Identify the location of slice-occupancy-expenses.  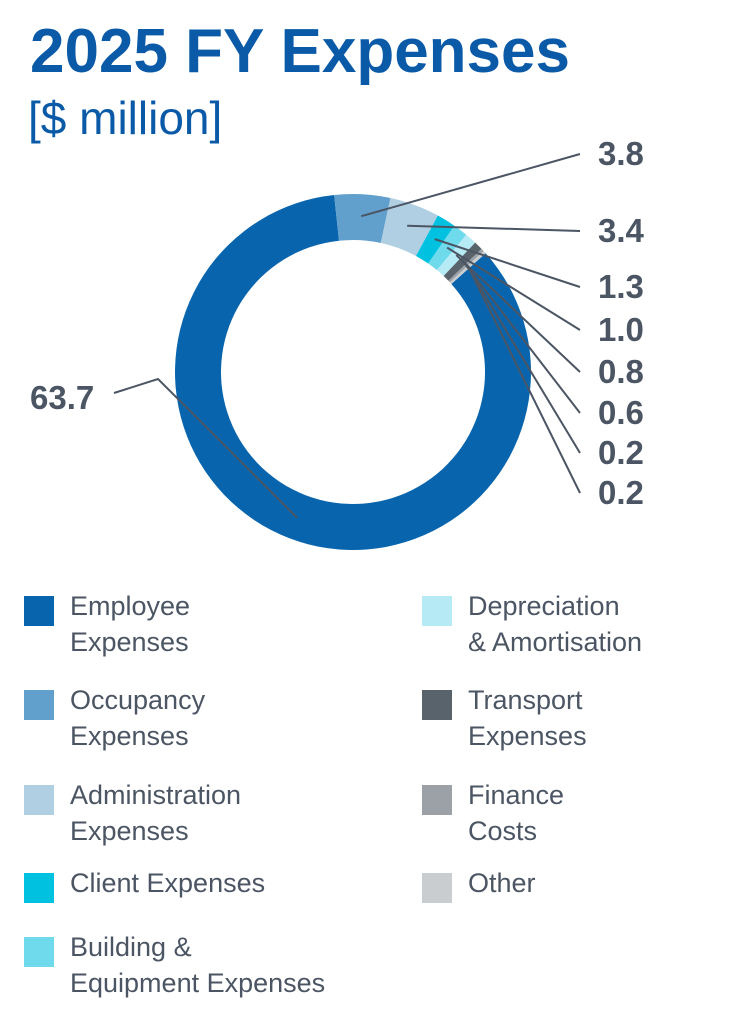
(362, 218).